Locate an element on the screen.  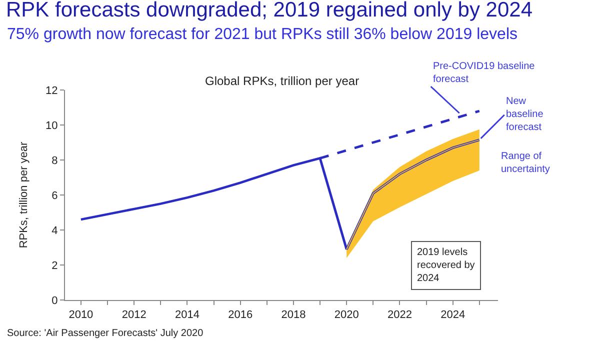
annotation: 2019 levels recovered by 2024 is located at coordinates (446, 265).